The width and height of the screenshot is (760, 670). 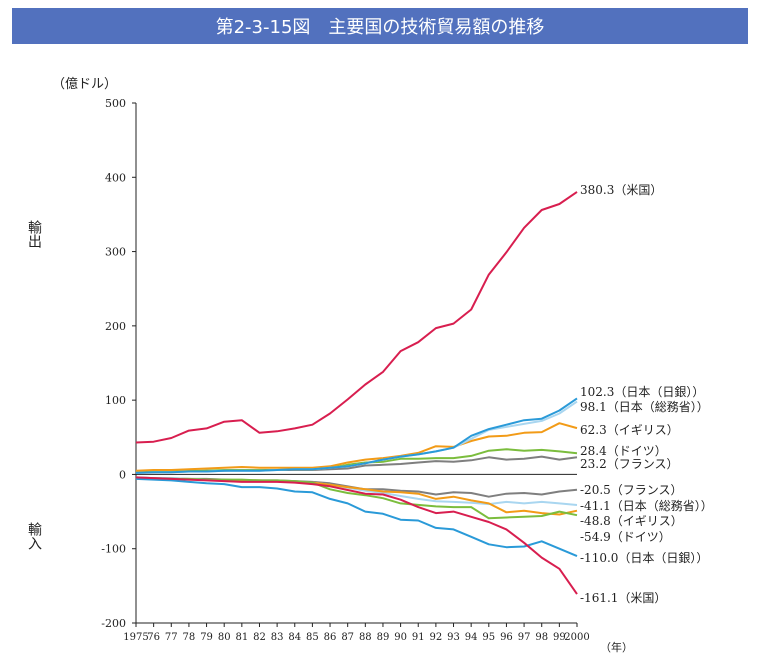 I want to click on x-tick-label: 98, so click(x=541, y=637).